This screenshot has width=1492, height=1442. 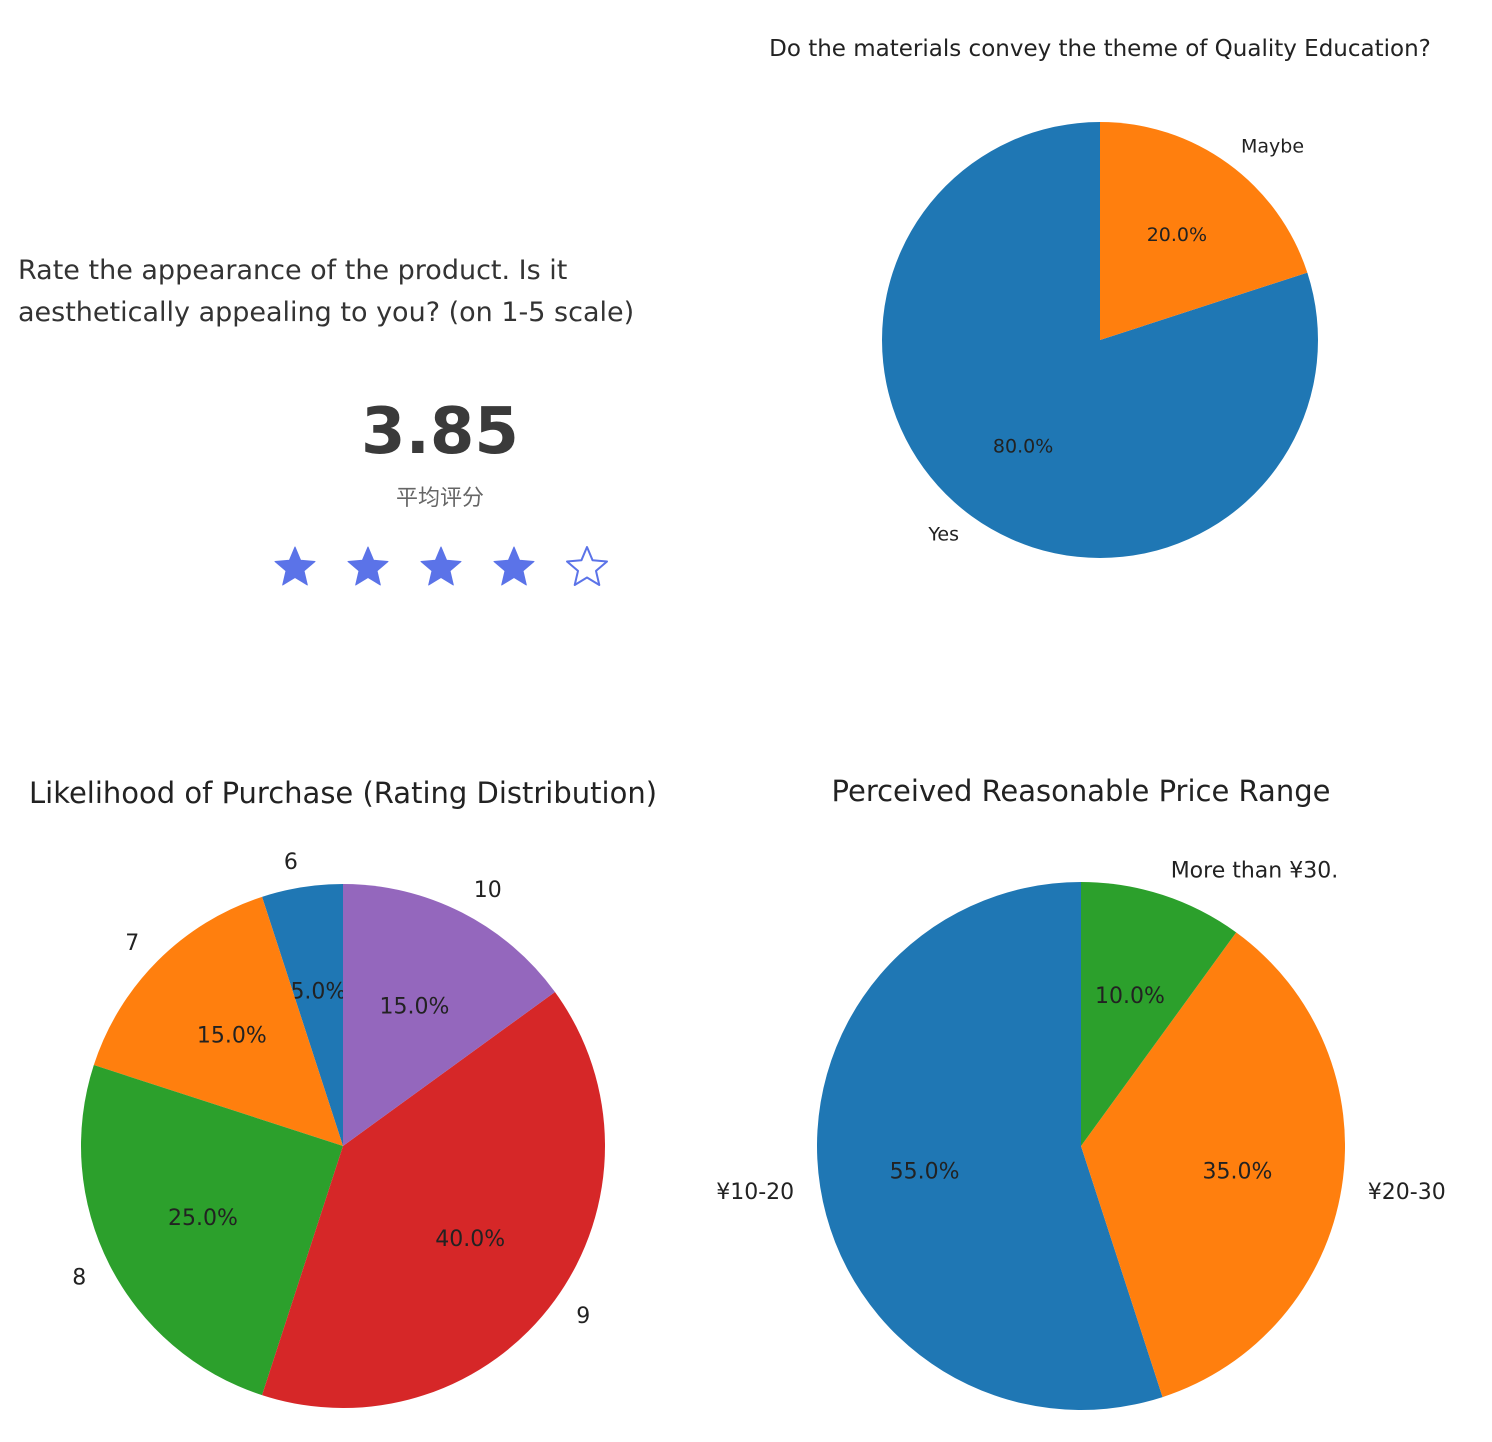 I want to click on slice-label: More than ¥30., so click(x=1255, y=871).